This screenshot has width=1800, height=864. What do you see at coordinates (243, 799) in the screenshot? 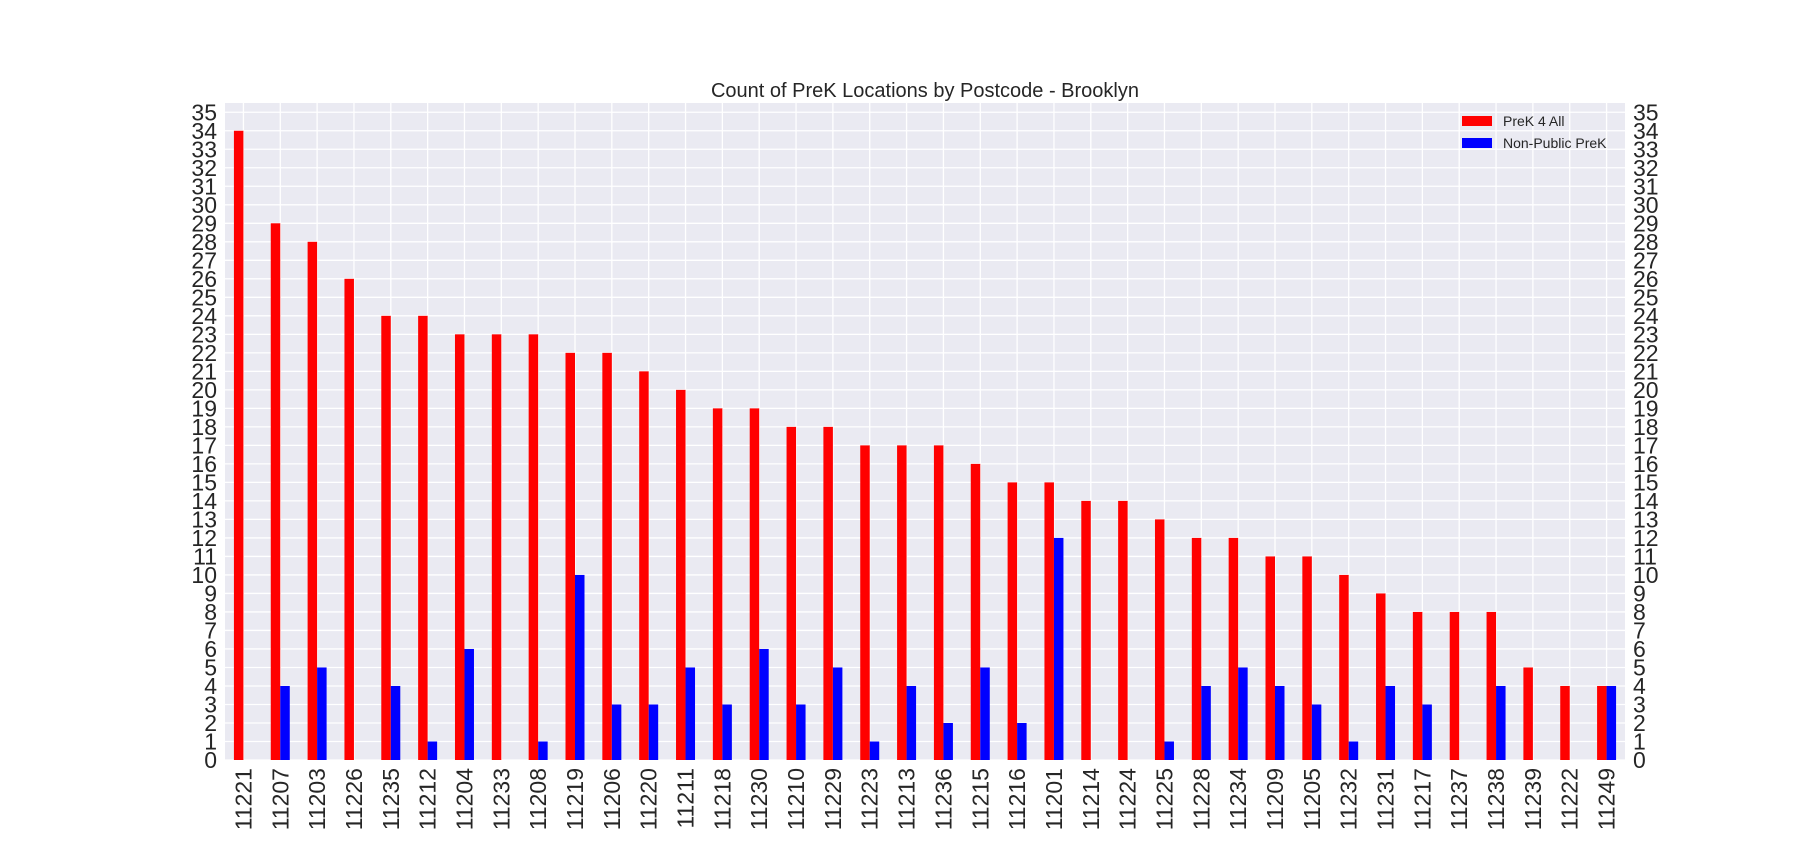
I see `x-tick-label: 11221` at bounding box center [243, 799].